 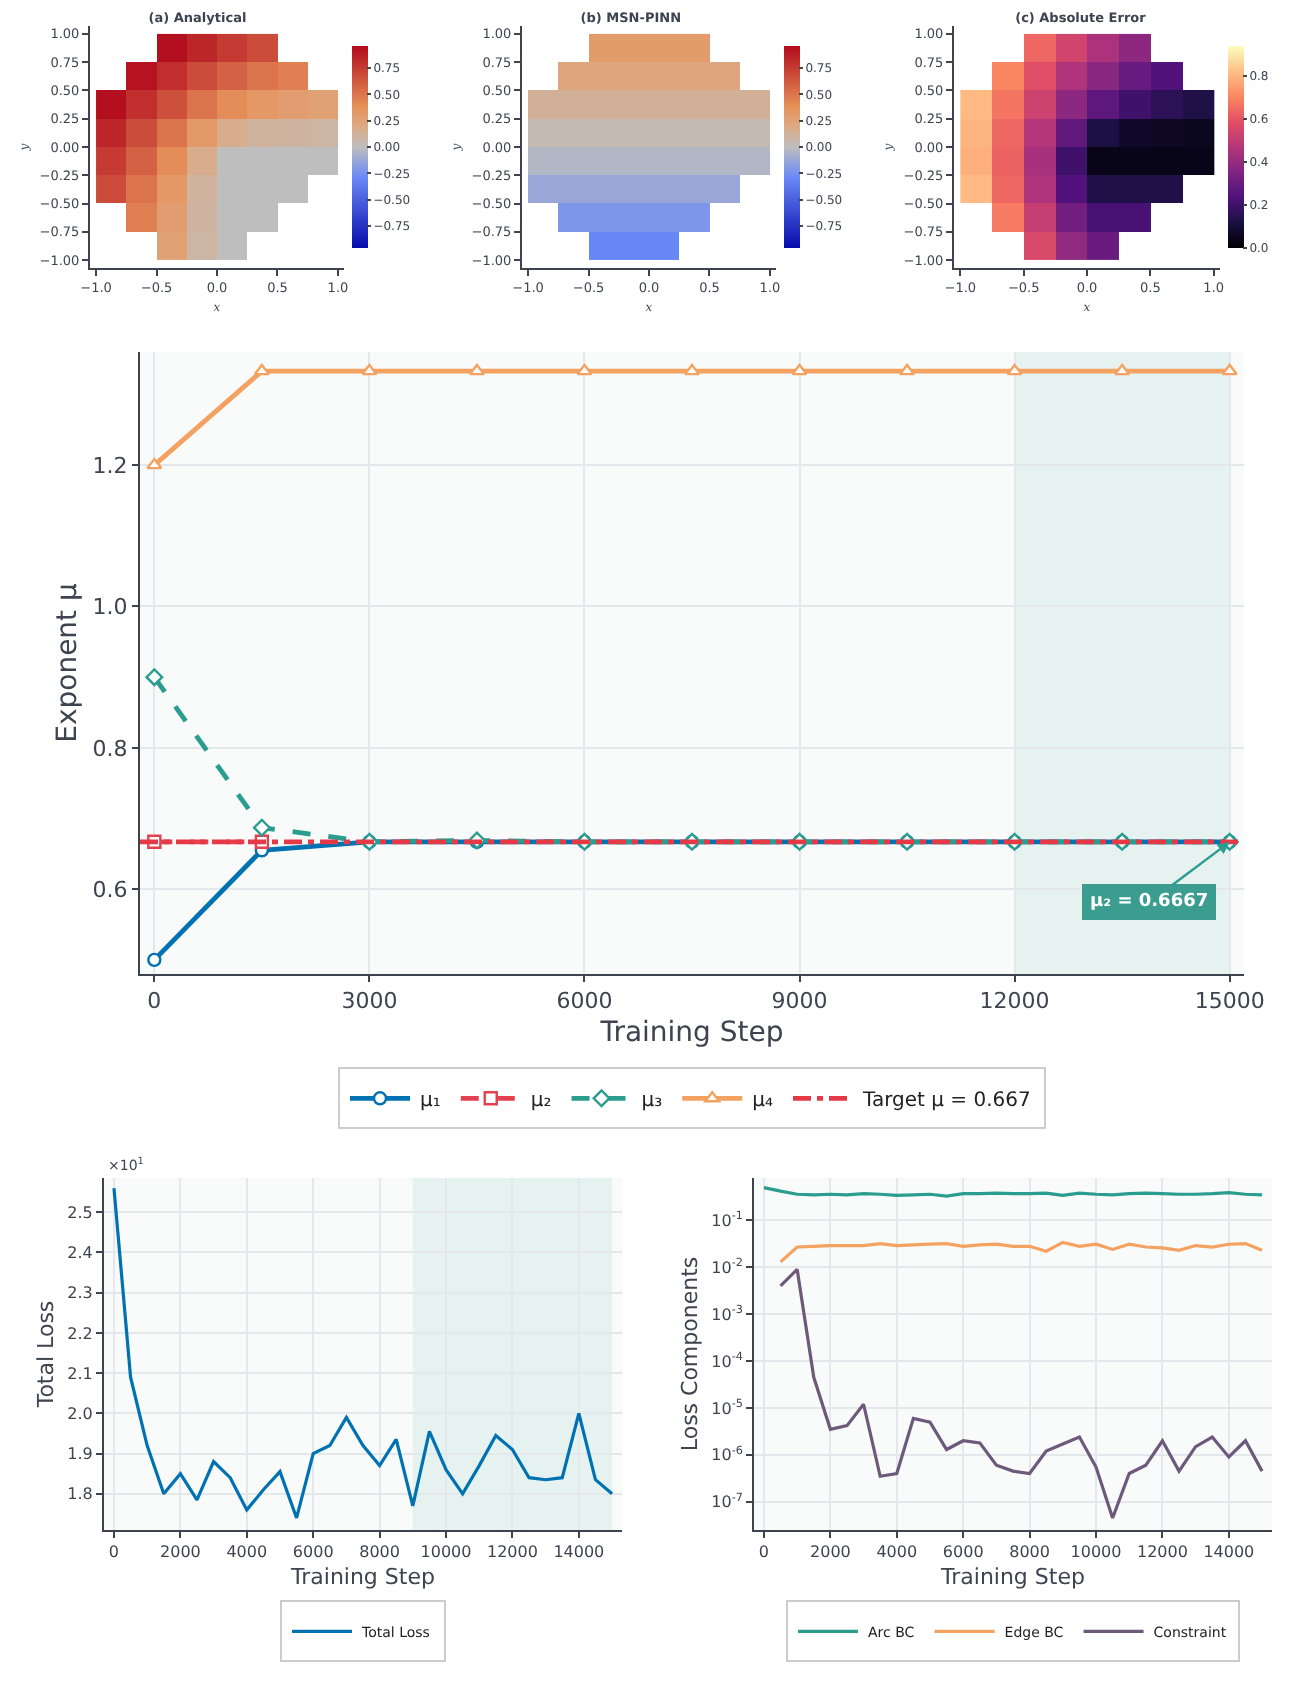 What do you see at coordinates (652, 1101) in the screenshot?
I see `legend-label: μ₃` at bounding box center [652, 1101].